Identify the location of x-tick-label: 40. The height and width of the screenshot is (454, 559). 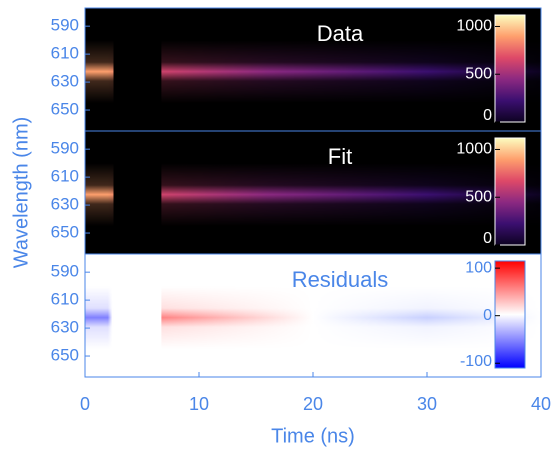
(541, 404).